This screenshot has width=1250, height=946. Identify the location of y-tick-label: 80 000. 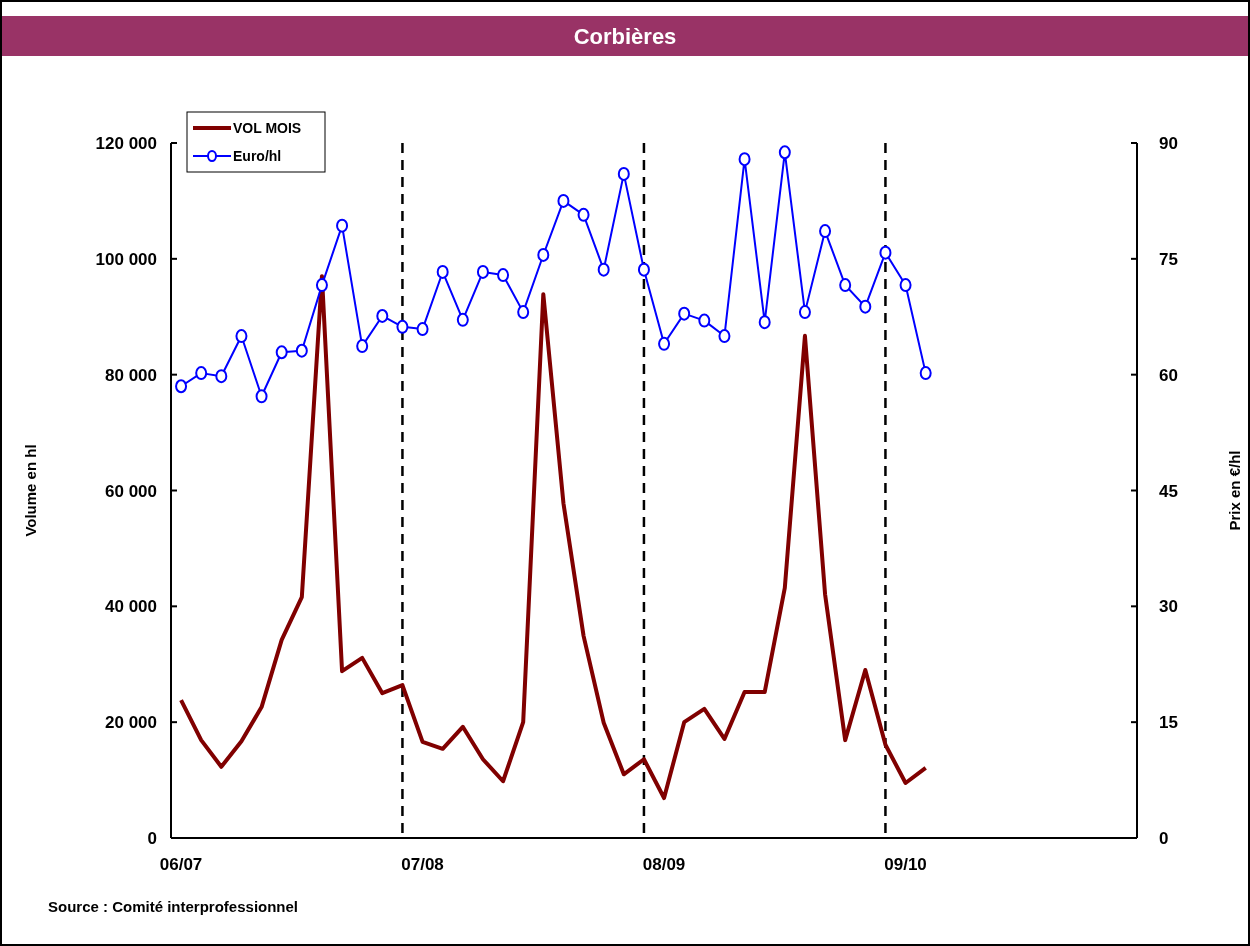
(131, 375).